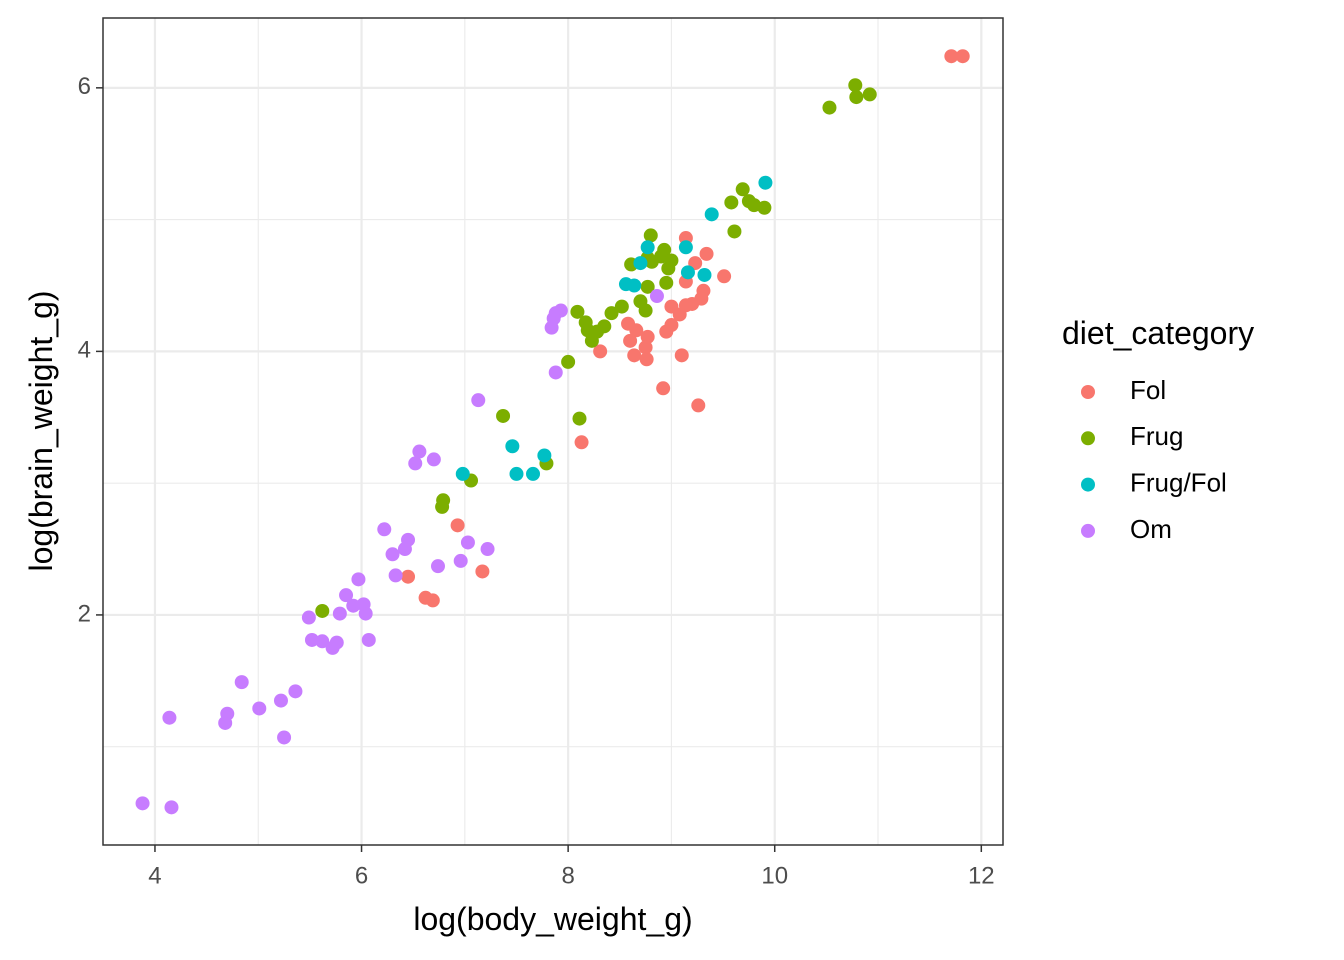  Describe the element at coordinates (1154, 459) in the screenshot. I see `legend: Fol Frug Frug/Fol Om` at that location.